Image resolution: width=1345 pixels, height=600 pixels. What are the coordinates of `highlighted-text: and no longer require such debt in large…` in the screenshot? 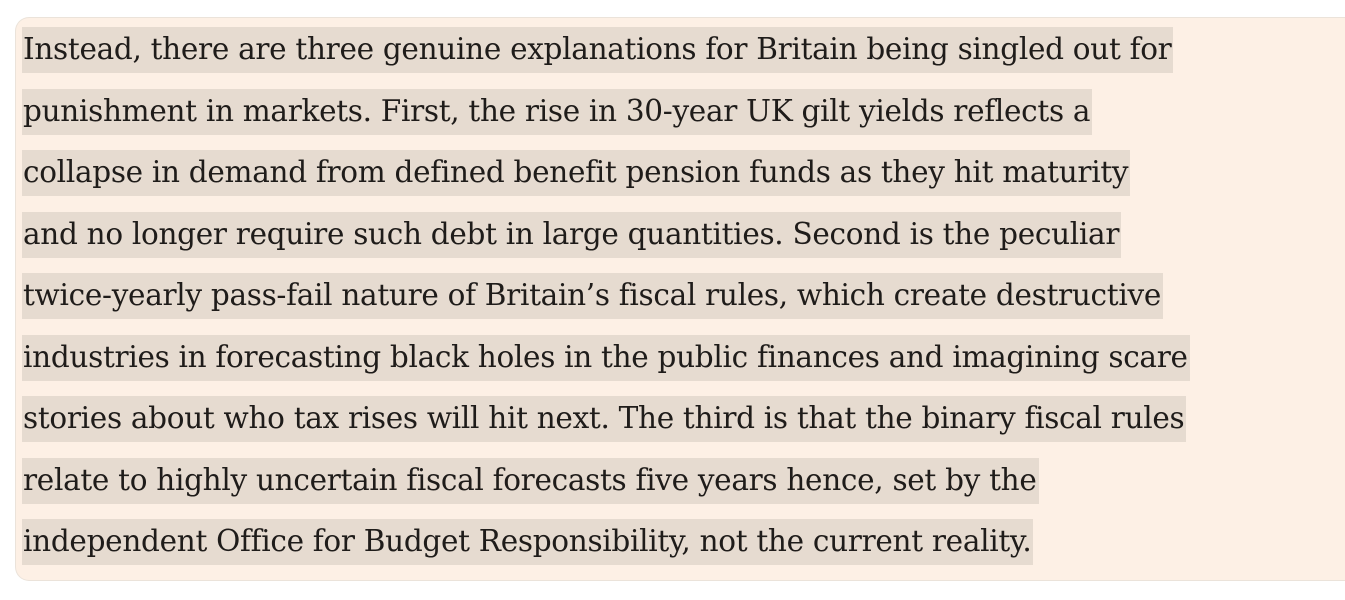 It's located at (572, 234).